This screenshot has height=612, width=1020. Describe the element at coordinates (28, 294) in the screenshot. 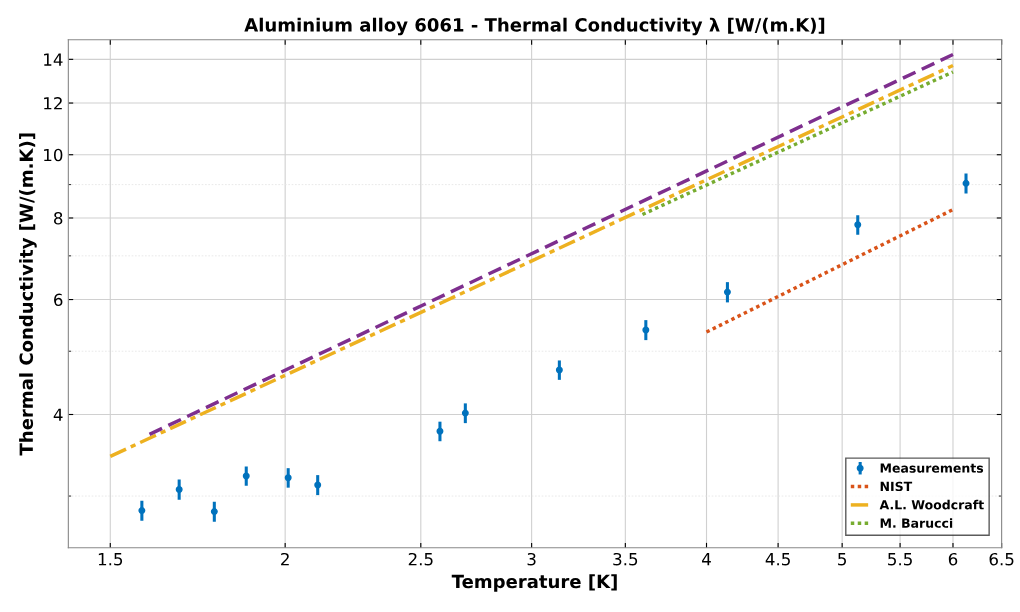

I see `y-axis-title: Thermal Conductivity [W/(m.K)]` at that location.